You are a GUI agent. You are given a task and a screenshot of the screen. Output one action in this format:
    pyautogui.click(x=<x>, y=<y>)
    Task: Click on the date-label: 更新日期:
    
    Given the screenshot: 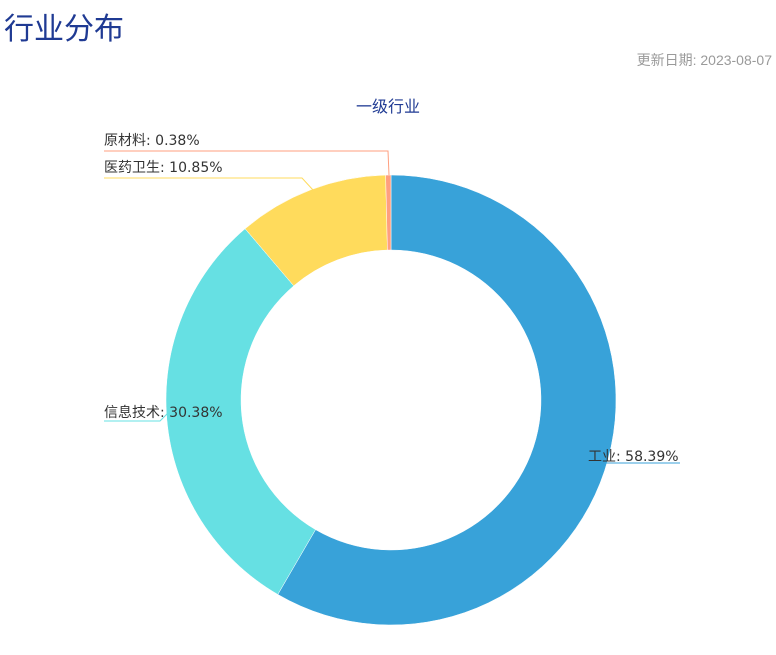 What is the action you would take?
    pyautogui.click(x=666, y=60)
    